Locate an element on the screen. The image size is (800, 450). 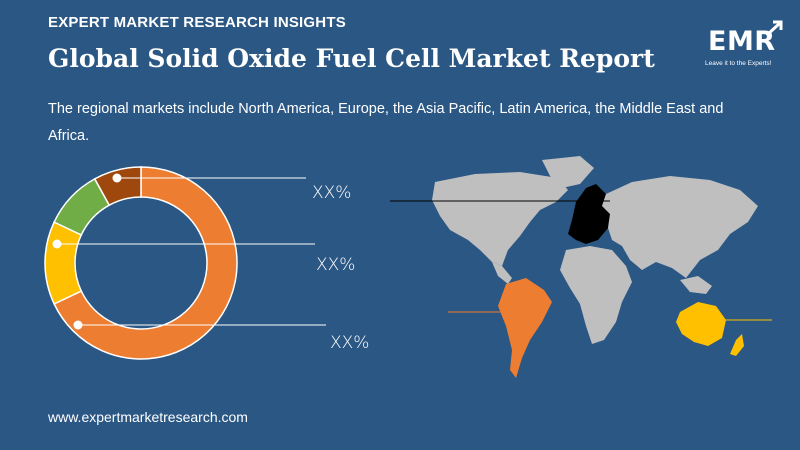
map-greenland is located at coordinates (568, 172).